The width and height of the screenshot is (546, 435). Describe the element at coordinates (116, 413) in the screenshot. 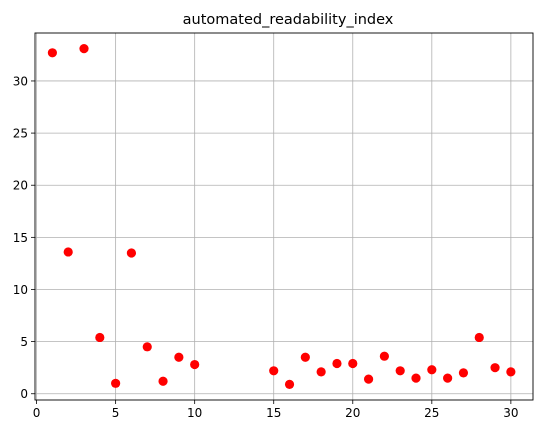

I see `x-tick-label: 5` at that location.